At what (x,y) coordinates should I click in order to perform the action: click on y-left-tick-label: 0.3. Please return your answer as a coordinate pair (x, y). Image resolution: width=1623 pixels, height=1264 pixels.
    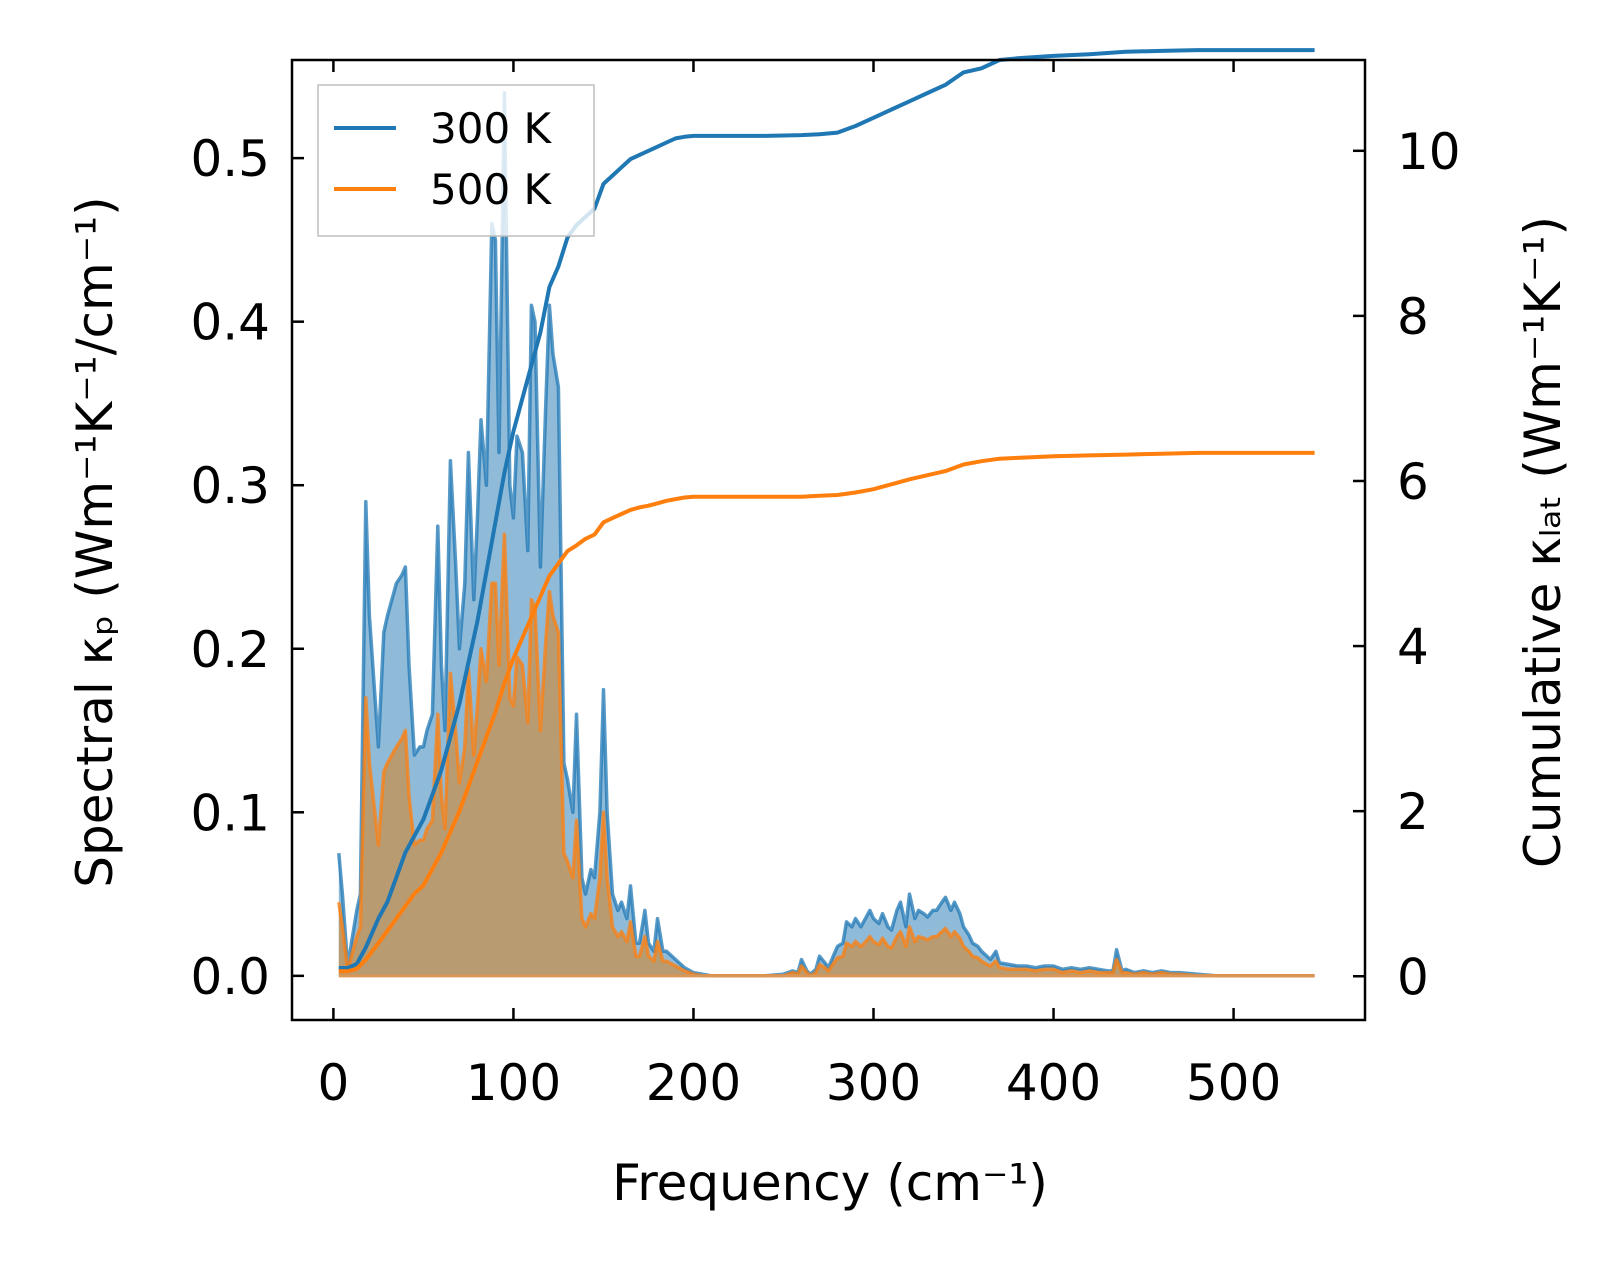
    Looking at the image, I should click on (230, 486).